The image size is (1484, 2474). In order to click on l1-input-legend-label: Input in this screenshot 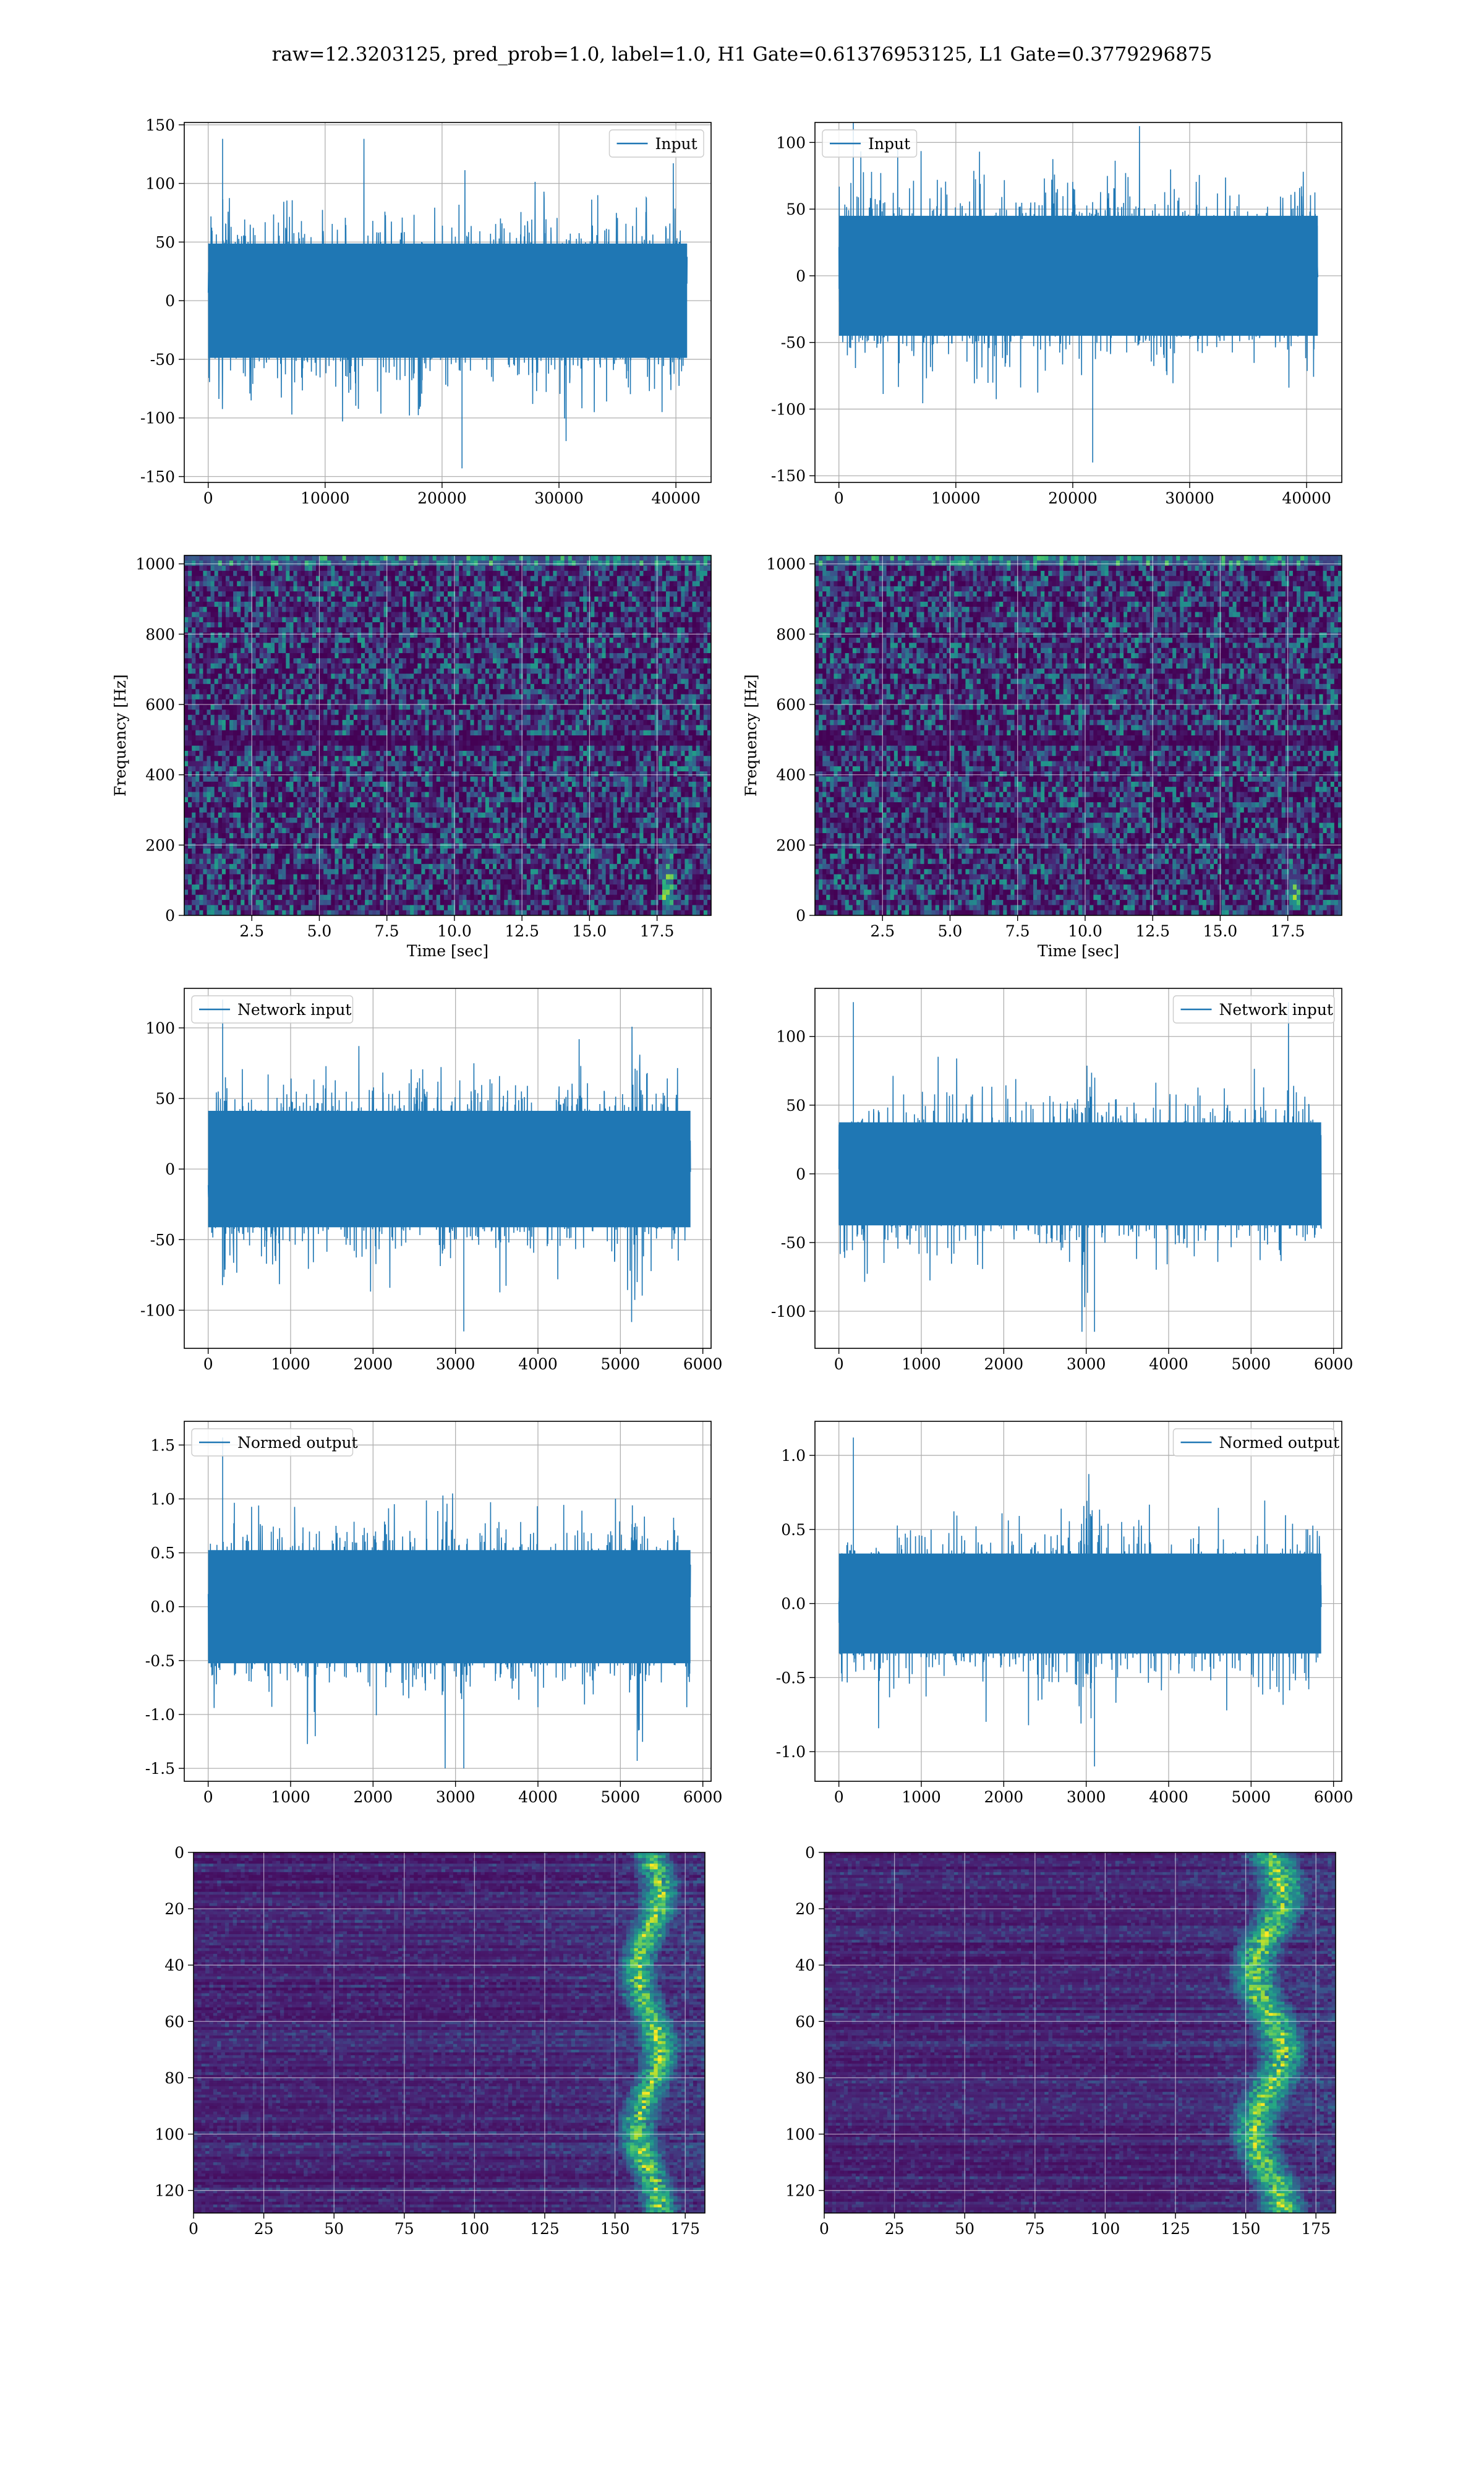, I will do `click(889, 144)`.